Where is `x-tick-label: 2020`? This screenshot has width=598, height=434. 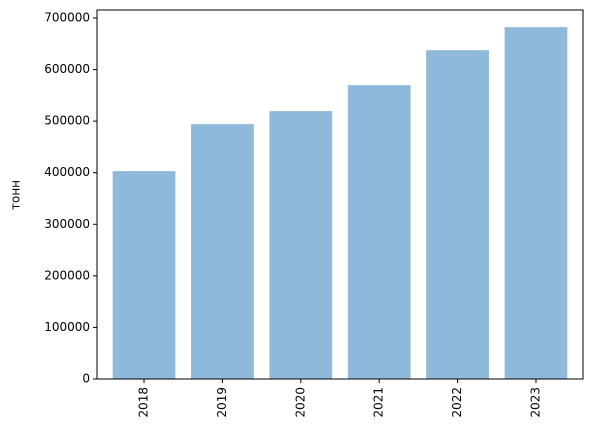 x-tick-label: 2020 is located at coordinates (300, 402).